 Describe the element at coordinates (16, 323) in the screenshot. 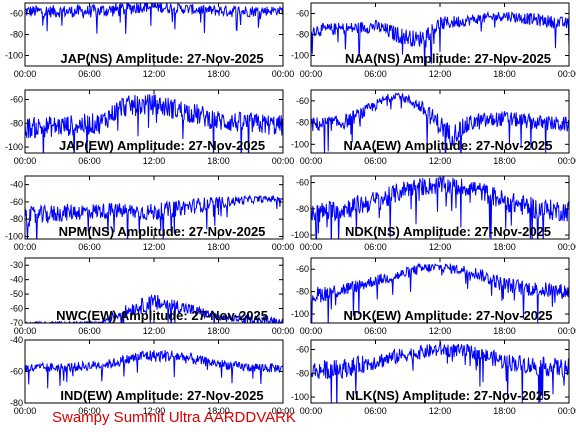

I see `y-tick-label: -70` at that location.